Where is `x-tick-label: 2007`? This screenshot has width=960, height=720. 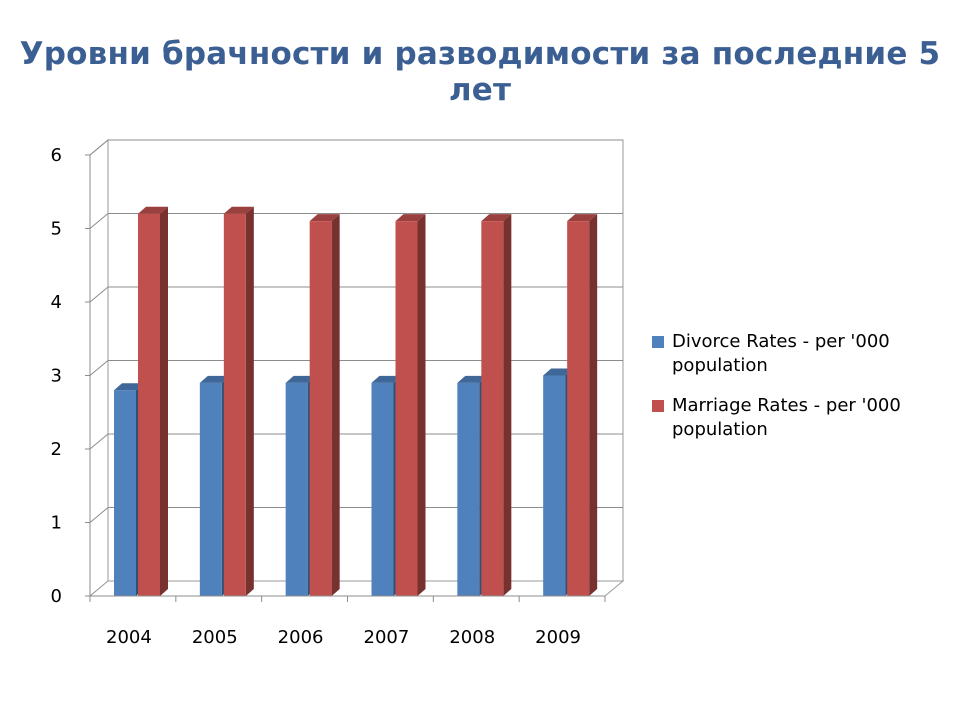 x-tick-label: 2007 is located at coordinates (387, 637).